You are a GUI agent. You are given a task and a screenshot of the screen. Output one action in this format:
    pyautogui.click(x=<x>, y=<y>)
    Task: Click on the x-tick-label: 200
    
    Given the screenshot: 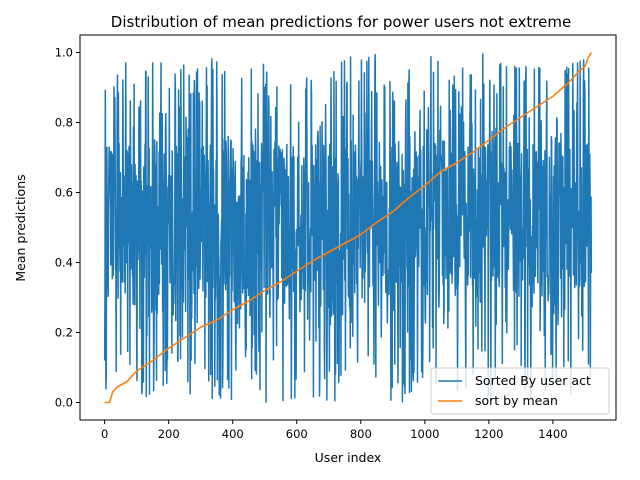 What is the action you would take?
    pyautogui.click(x=169, y=434)
    